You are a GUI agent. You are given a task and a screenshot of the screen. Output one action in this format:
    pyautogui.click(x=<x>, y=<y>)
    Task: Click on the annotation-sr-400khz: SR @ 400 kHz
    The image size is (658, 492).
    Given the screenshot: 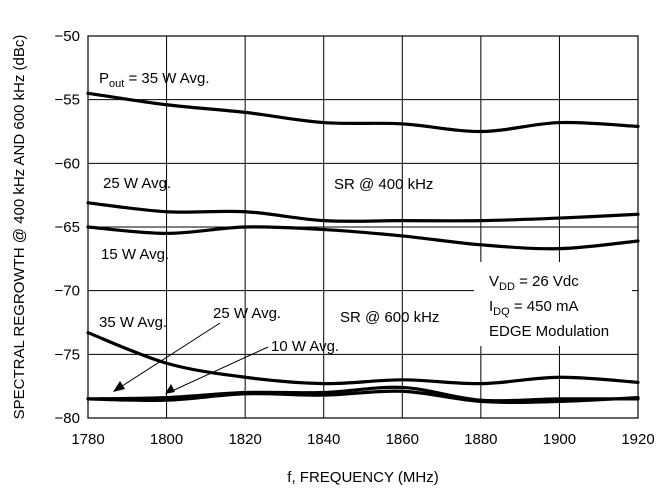 What is the action you would take?
    pyautogui.click(x=383, y=184)
    